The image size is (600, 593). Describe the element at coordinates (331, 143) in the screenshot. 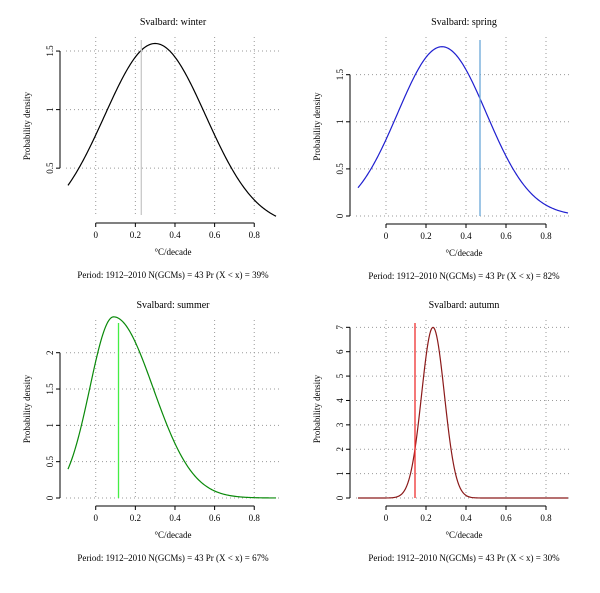

I see `y-axis: 0 0.5 1 1.5 Probability density` at that location.